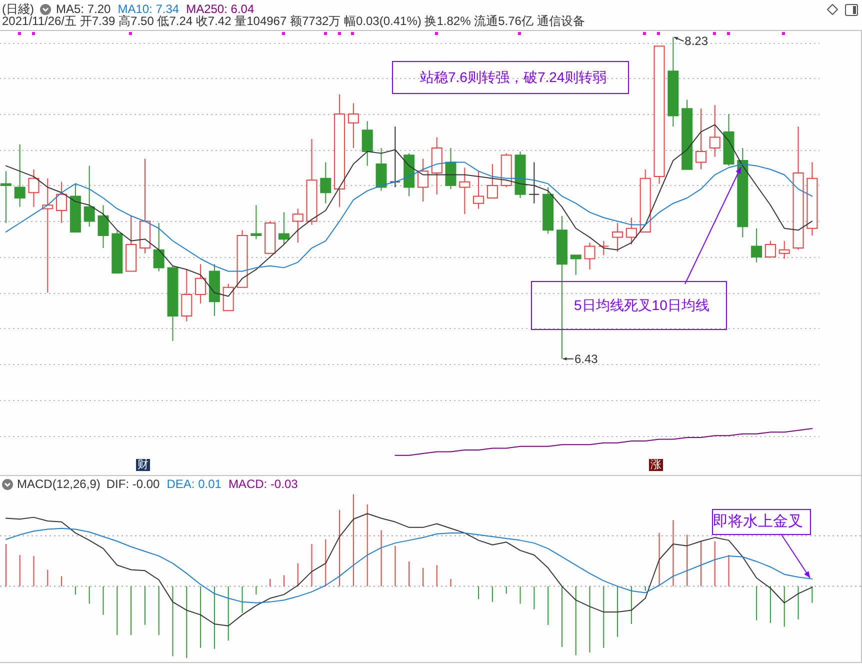 The width and height of the screenshot is (862, 664). What do you see at coordinates (656, 465) in the screenshot?
I see `annotation: 涨` at bounding box center [656, 465].